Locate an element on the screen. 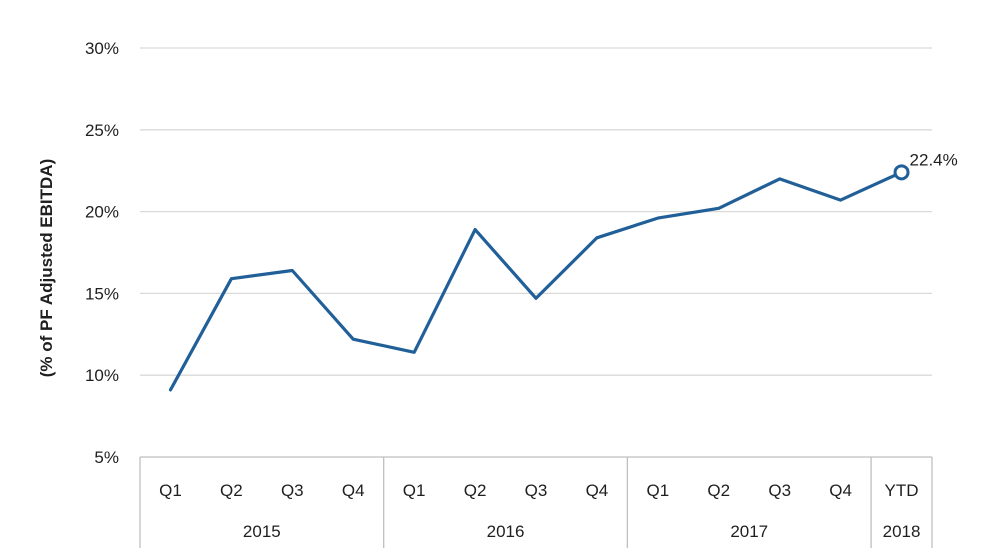 The height and width of the screenshot is (552, 989). highlight-marker is located at coordinates (901, 172).